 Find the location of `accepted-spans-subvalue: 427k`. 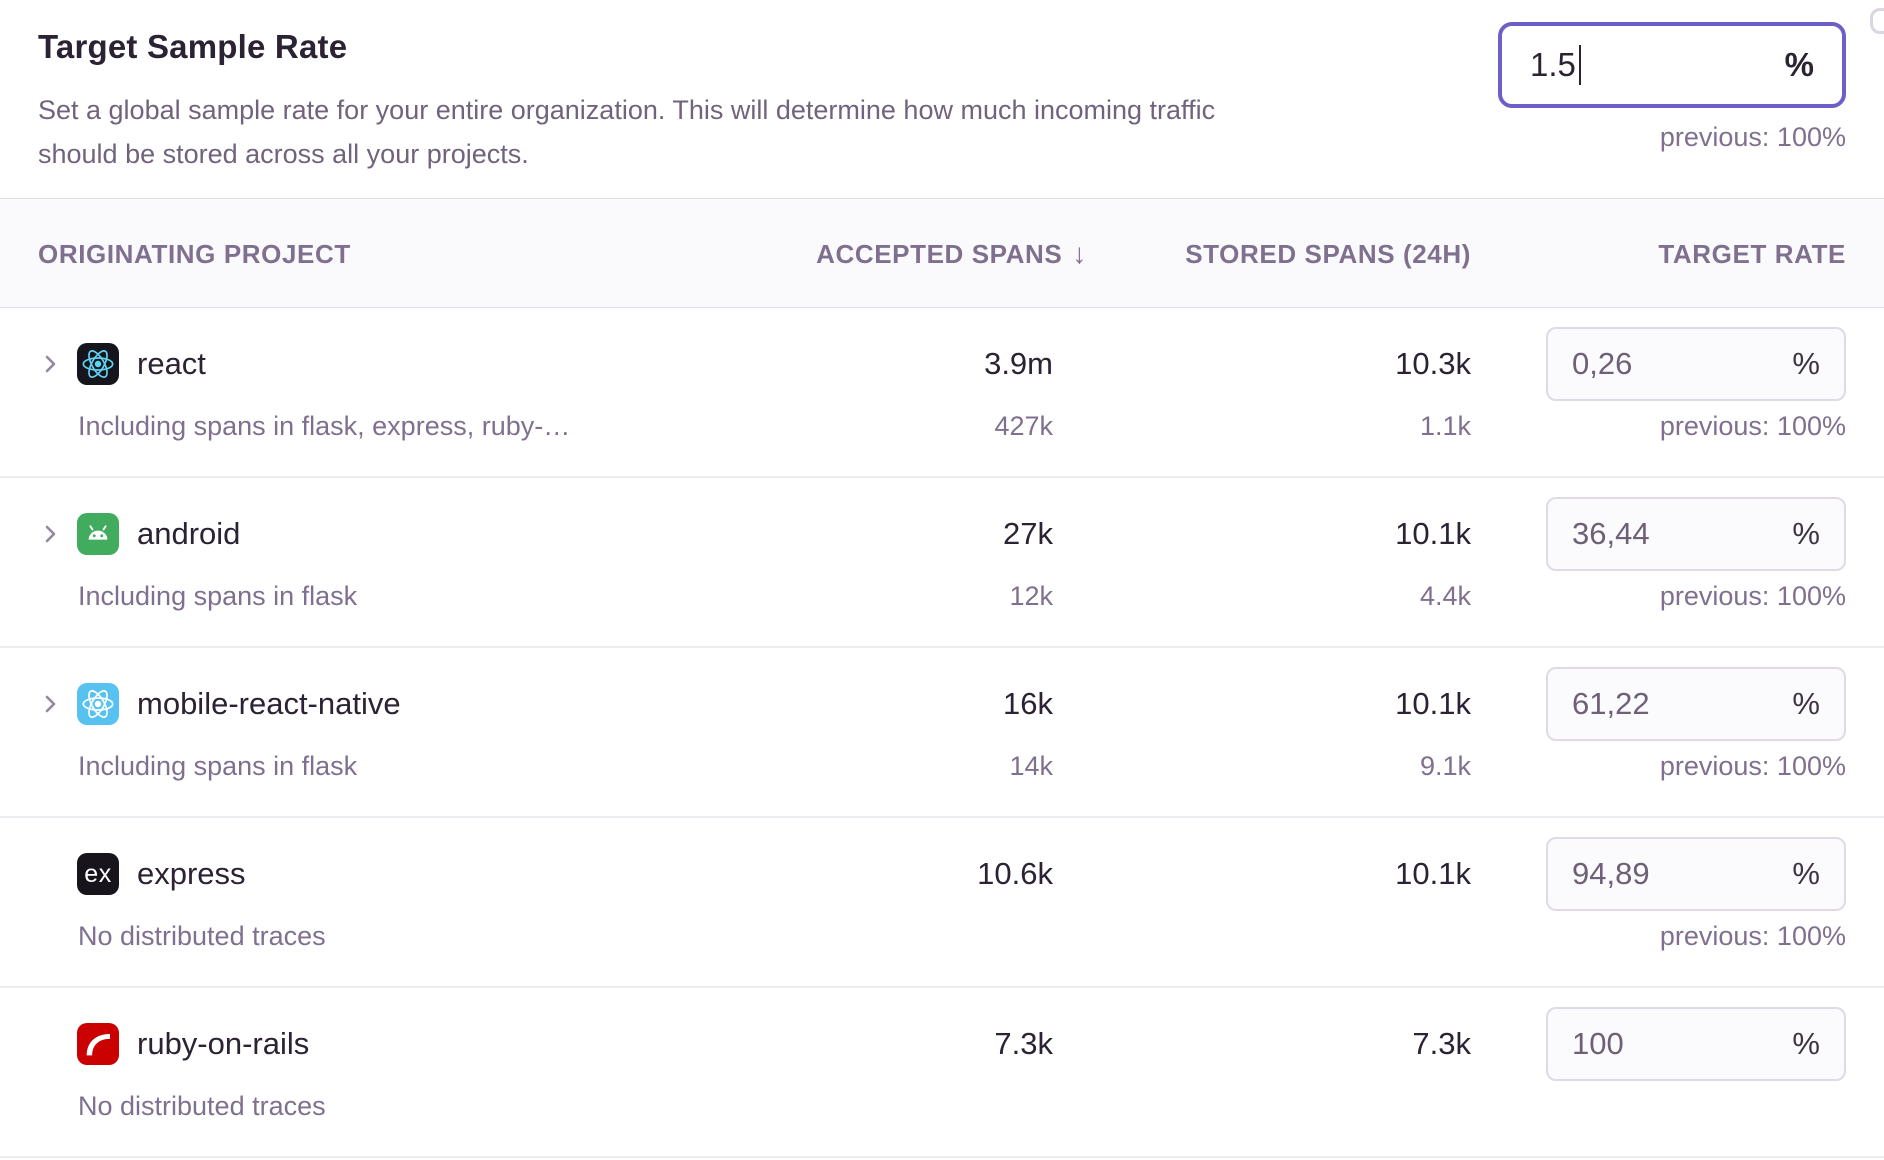

accepted-spans-subvalue: 427k is located at coordinates (1023, 425).